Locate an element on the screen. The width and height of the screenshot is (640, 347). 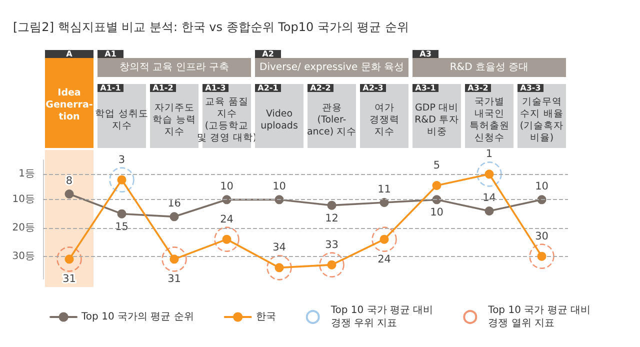
legend-label: 한국 is located at coordinates (266, 317).